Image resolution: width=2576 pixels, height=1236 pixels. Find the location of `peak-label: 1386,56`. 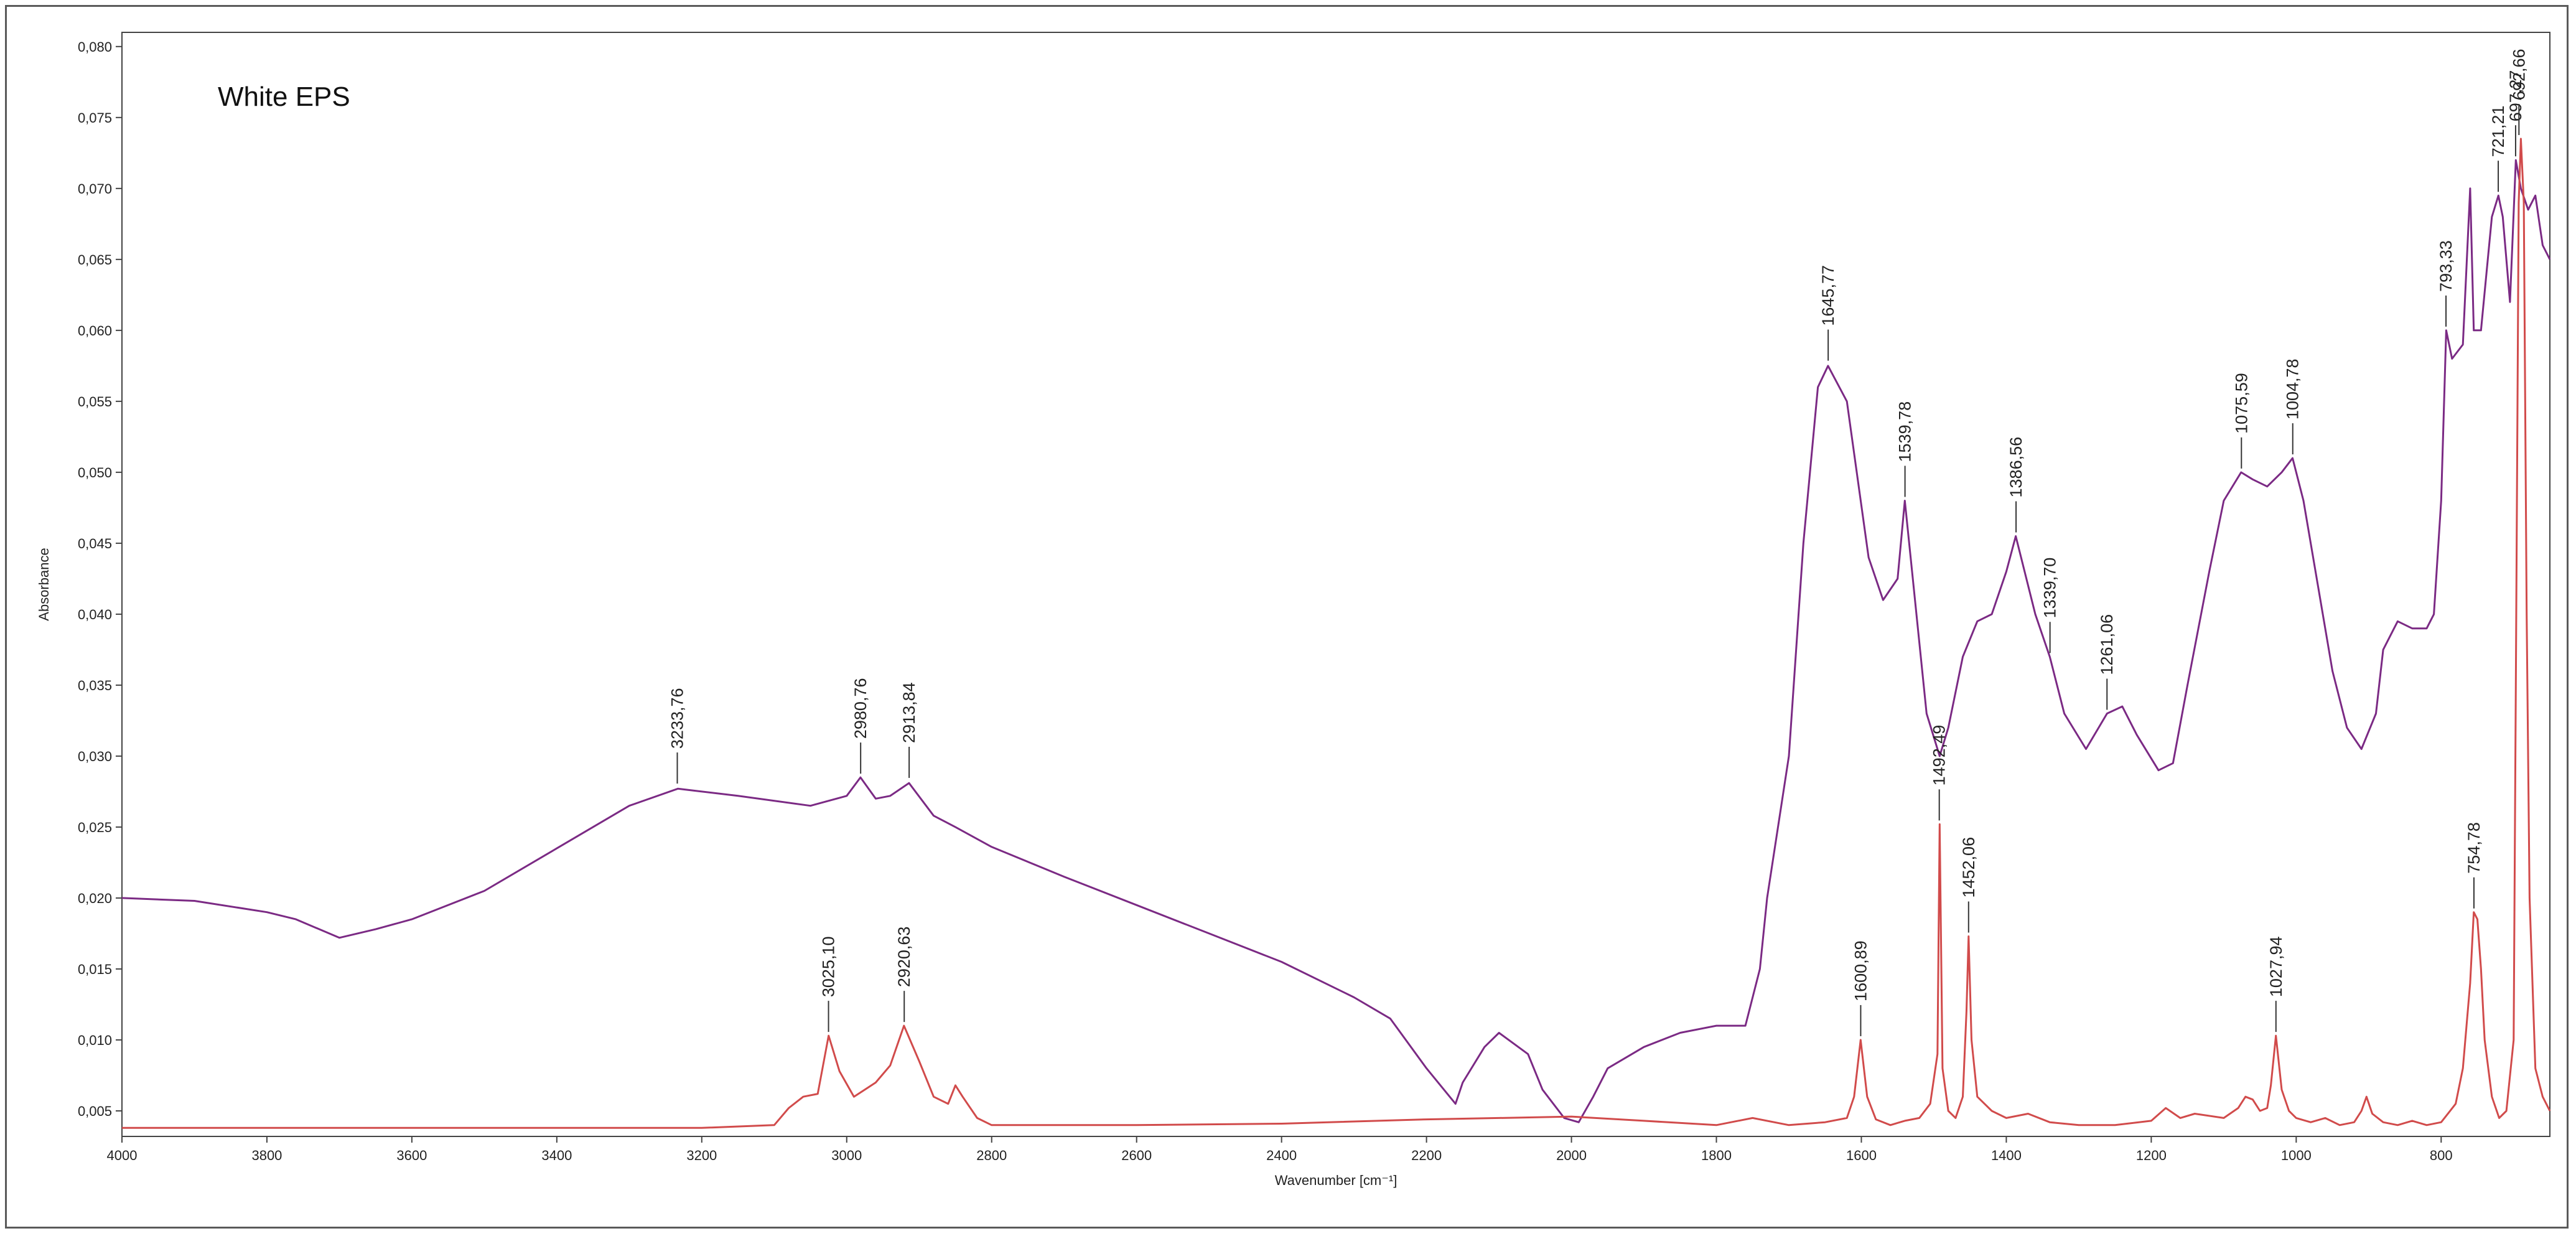

peak-label: 1386,56 is located at coordinates (2016, 467).